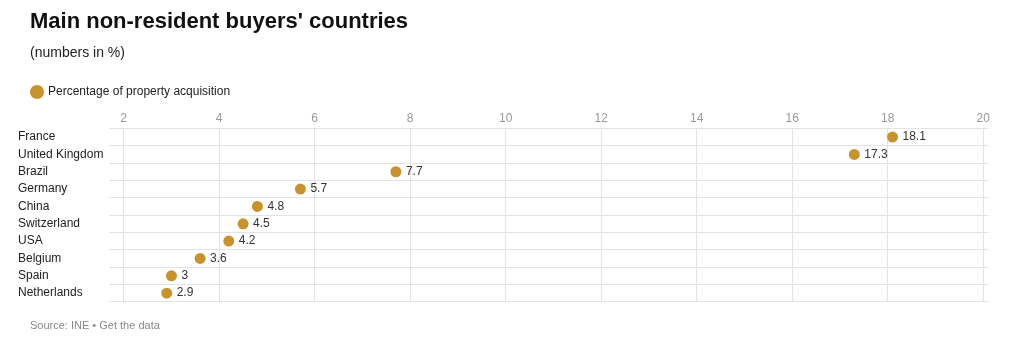 This screenshot has width=1024, height=344. Describe the element at coordinates (601, 117) in the screenshot. I see `x-tick-label: 12` at that location.